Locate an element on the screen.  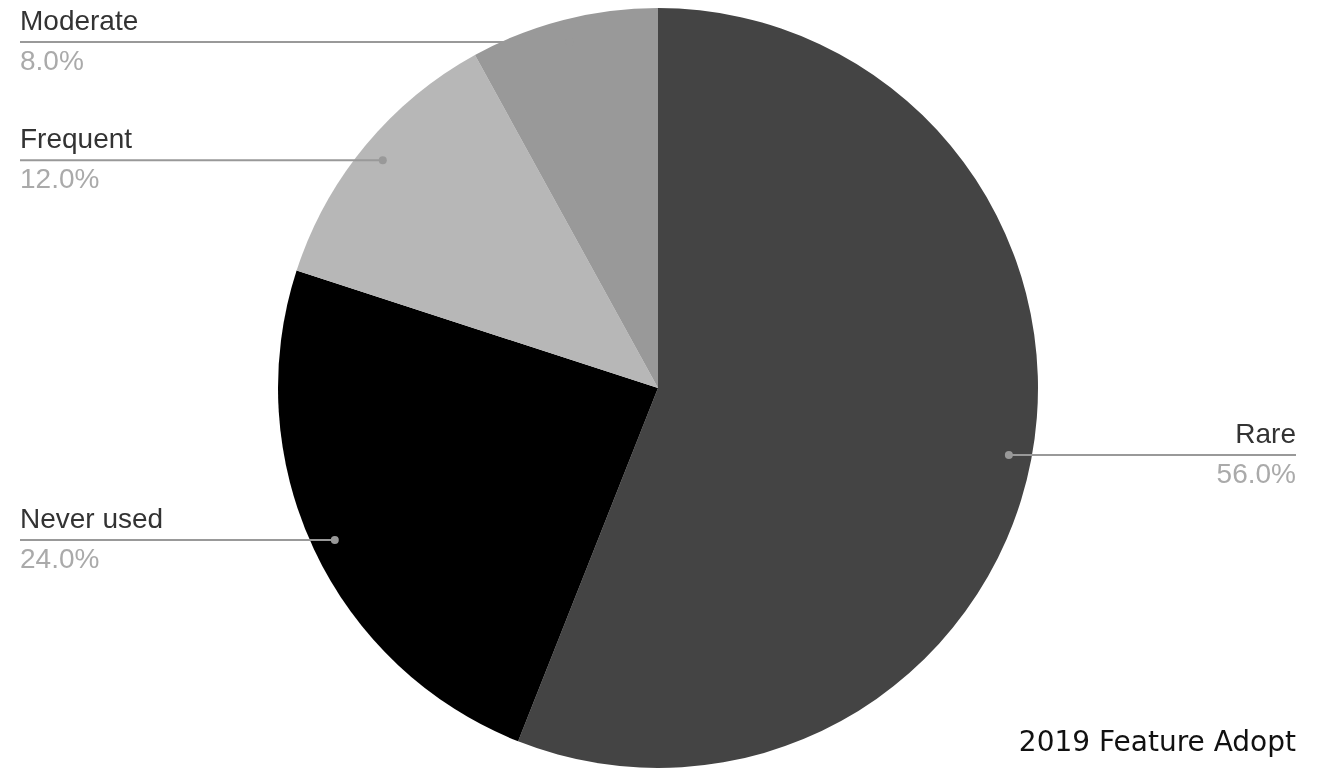
slice-label: Never used is located at coordinates (92, 518).